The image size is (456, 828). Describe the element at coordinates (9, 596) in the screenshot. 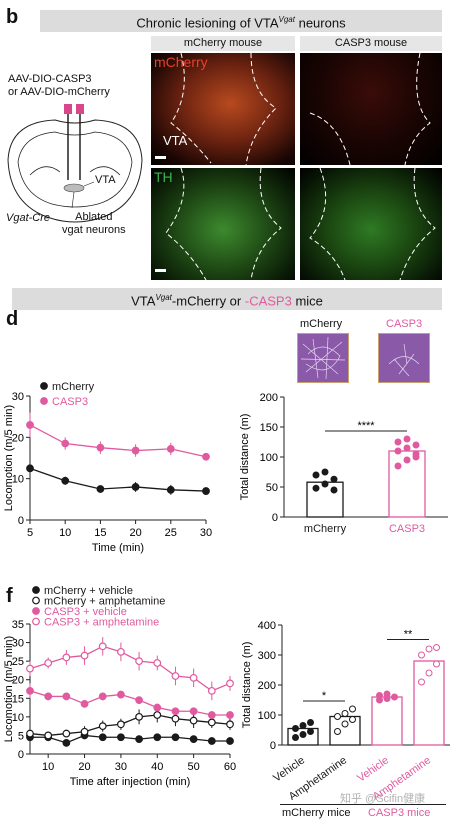

I see `panel-f-letter: f` at that location.